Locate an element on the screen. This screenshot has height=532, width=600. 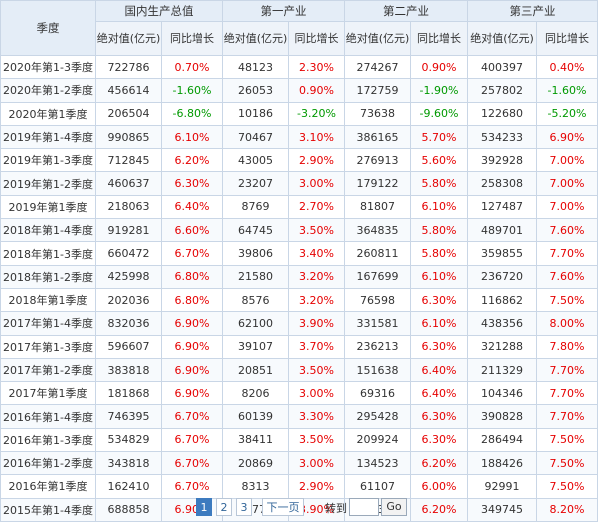
primary-growth-cell: 3.20% is located at coordinates (316, 300).